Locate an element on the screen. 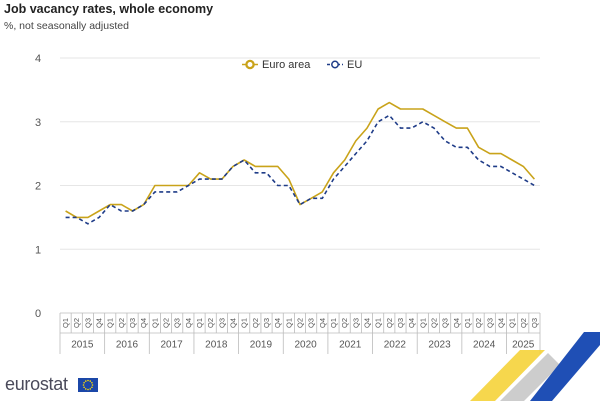 The width and height of the screenshot is (600, 401). decor-stripe-blue is located at coordinates (565, 366).